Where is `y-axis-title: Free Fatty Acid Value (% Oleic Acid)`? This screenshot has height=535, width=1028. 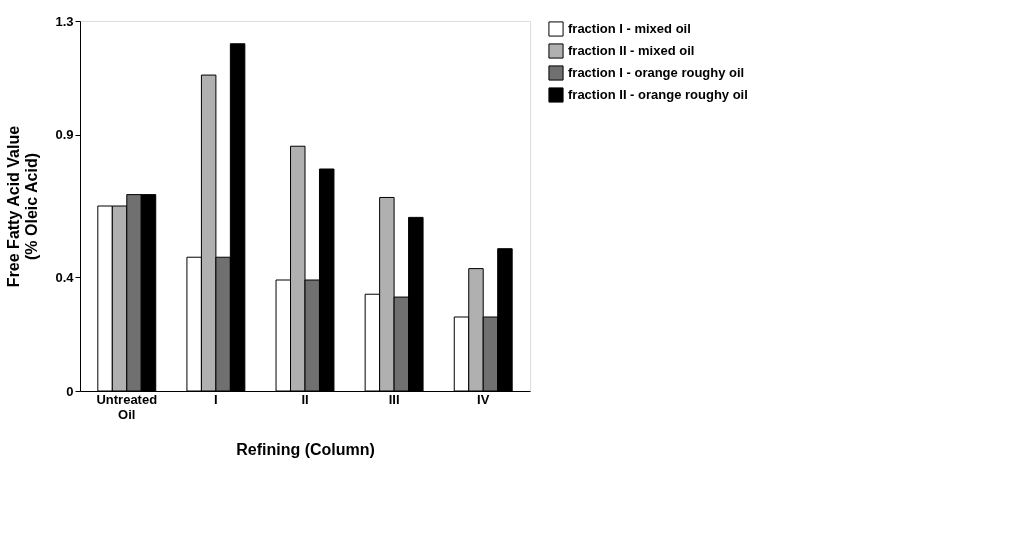 y-axis-title: Free Fatty Acid Value (% Oleic Acid) is located at coordinates (23, 206).